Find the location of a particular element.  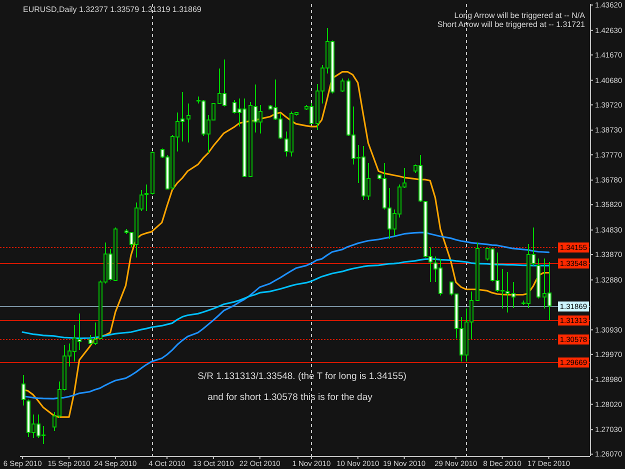

annotation: and for short 1.30578 this is for the day is located at coordinates (290, 397).